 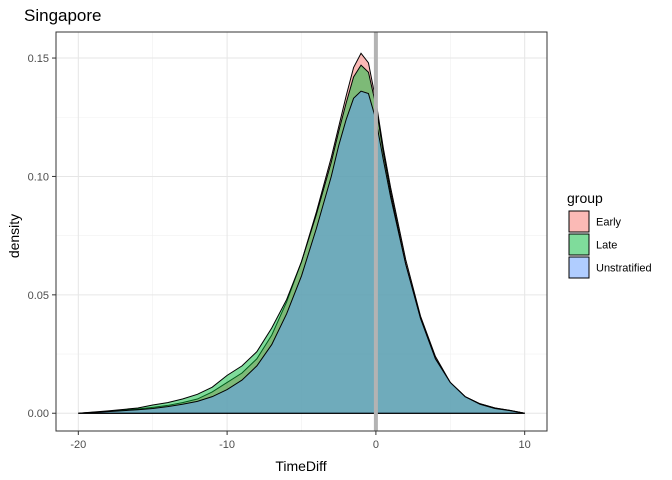 What do you see at coordinates (38, 414) in the screenshot?
I see `y-tick-label: 0.00` at bounding box center [38, 414].